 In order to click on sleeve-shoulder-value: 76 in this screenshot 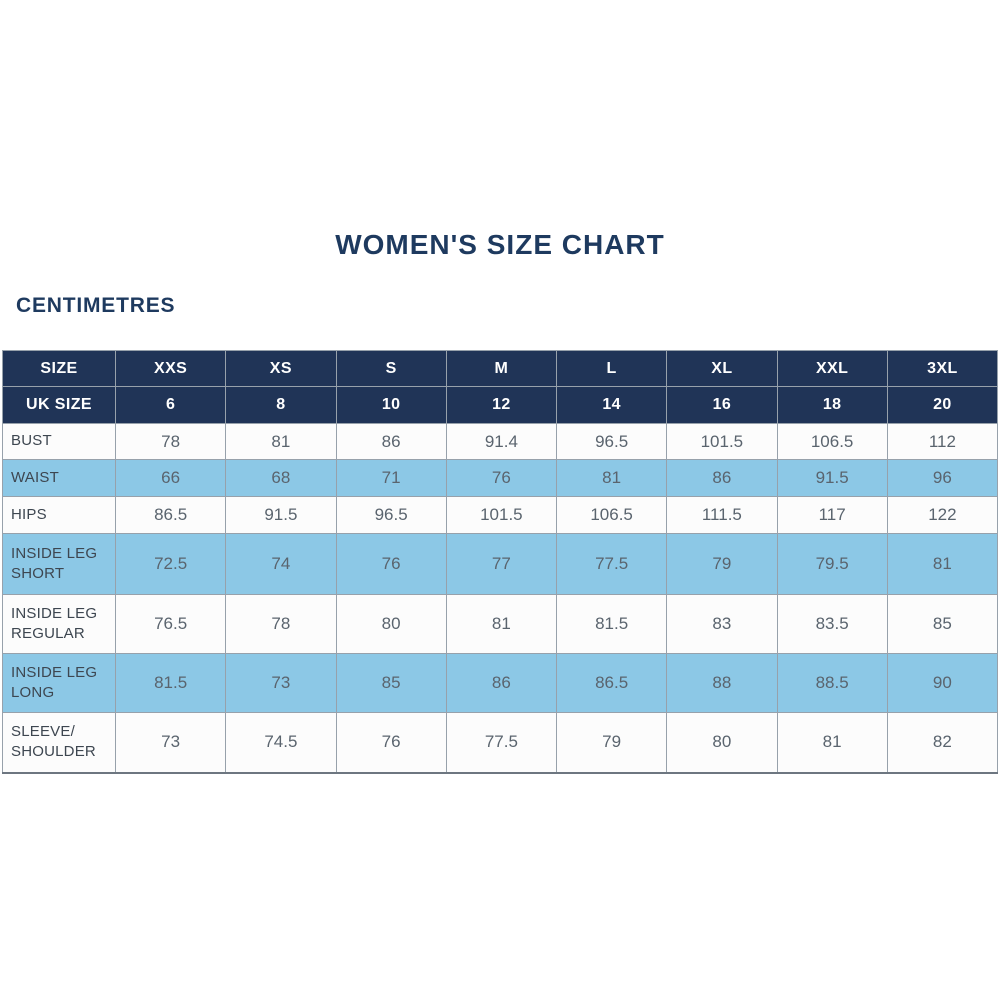, I will do `click(391, 742)`.